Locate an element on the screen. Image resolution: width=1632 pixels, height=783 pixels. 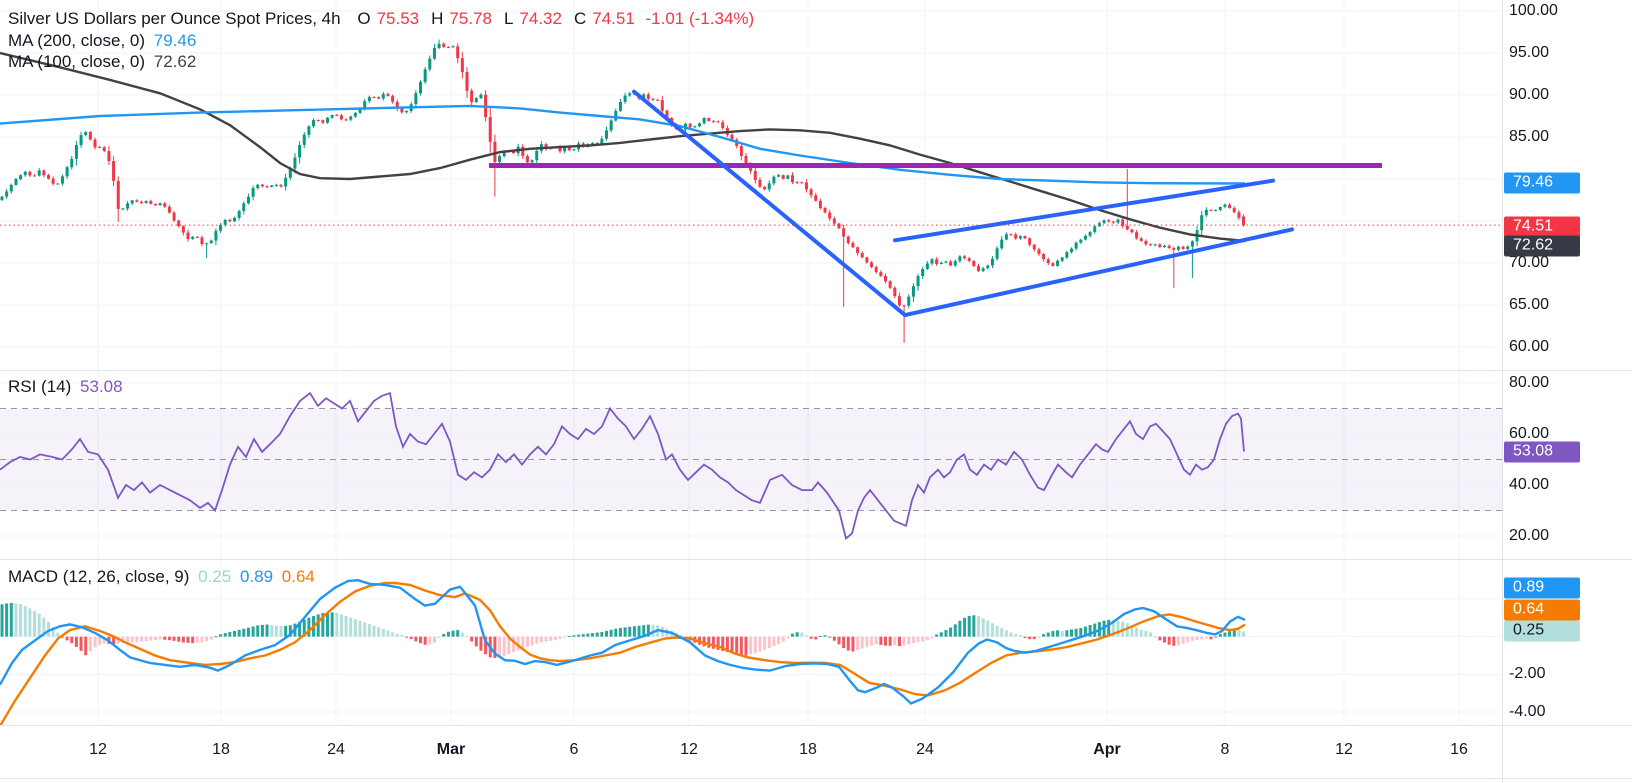
price-axis-label: 95.00 is located at coordinates (1529, 52).